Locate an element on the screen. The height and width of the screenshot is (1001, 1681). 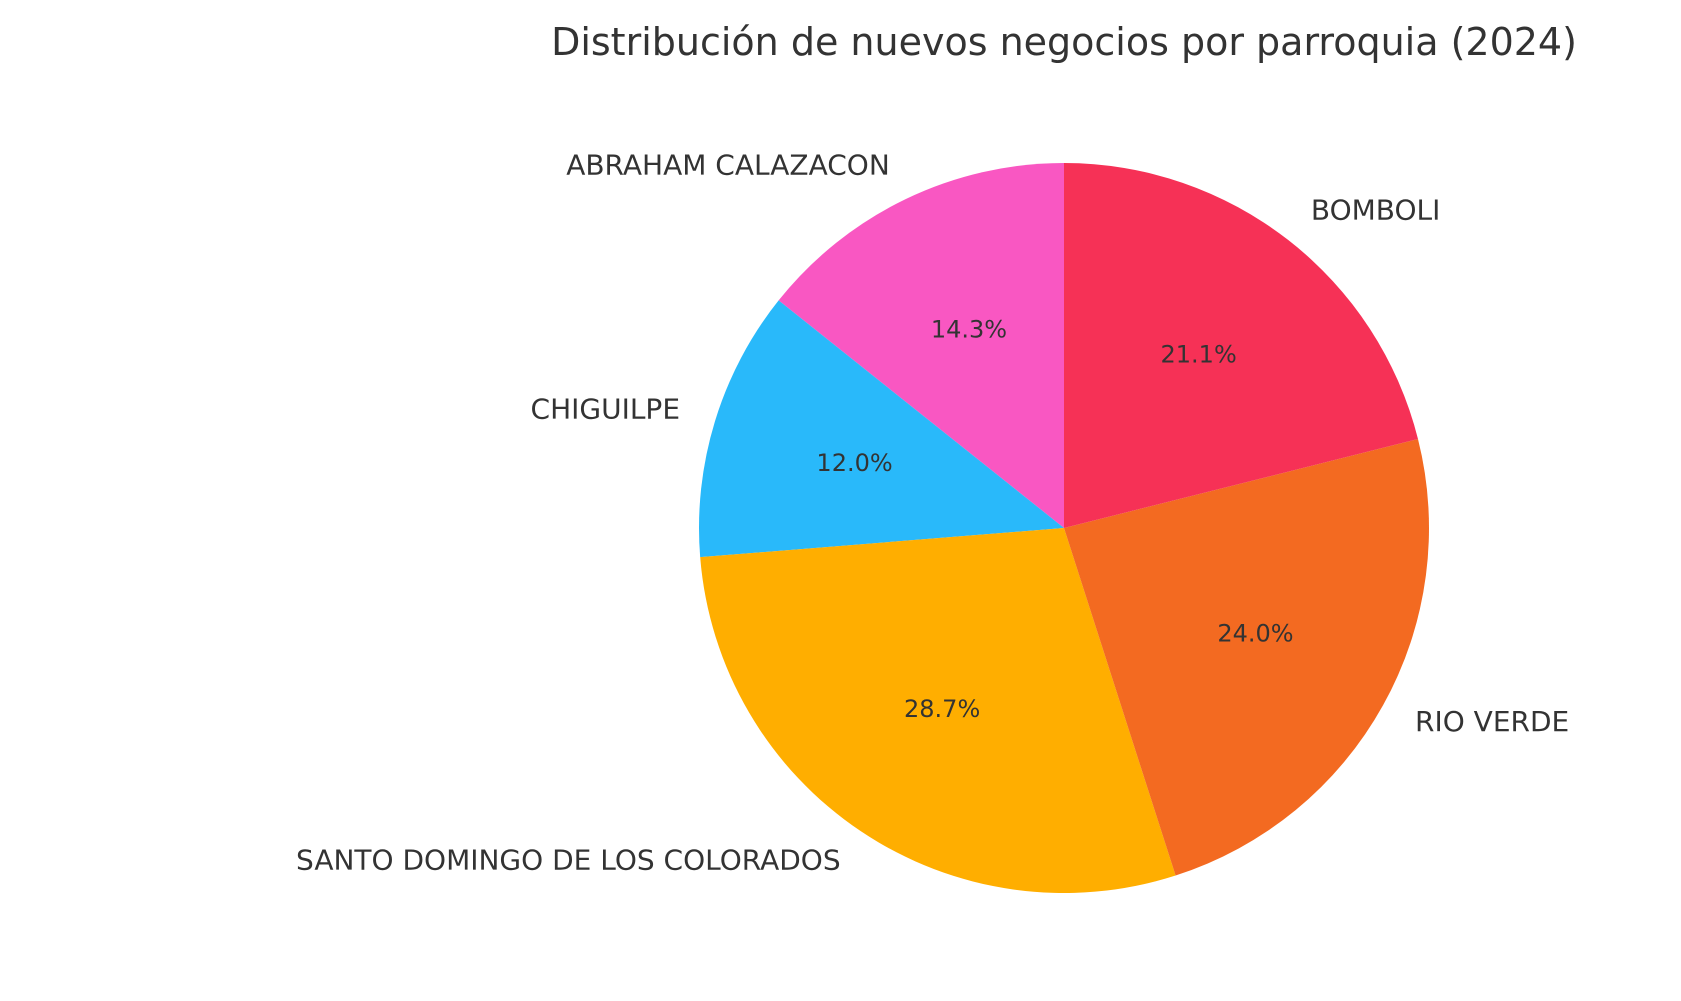
slice-label: ABRAHAM CALAZACON is located at coordinates (728, 164).